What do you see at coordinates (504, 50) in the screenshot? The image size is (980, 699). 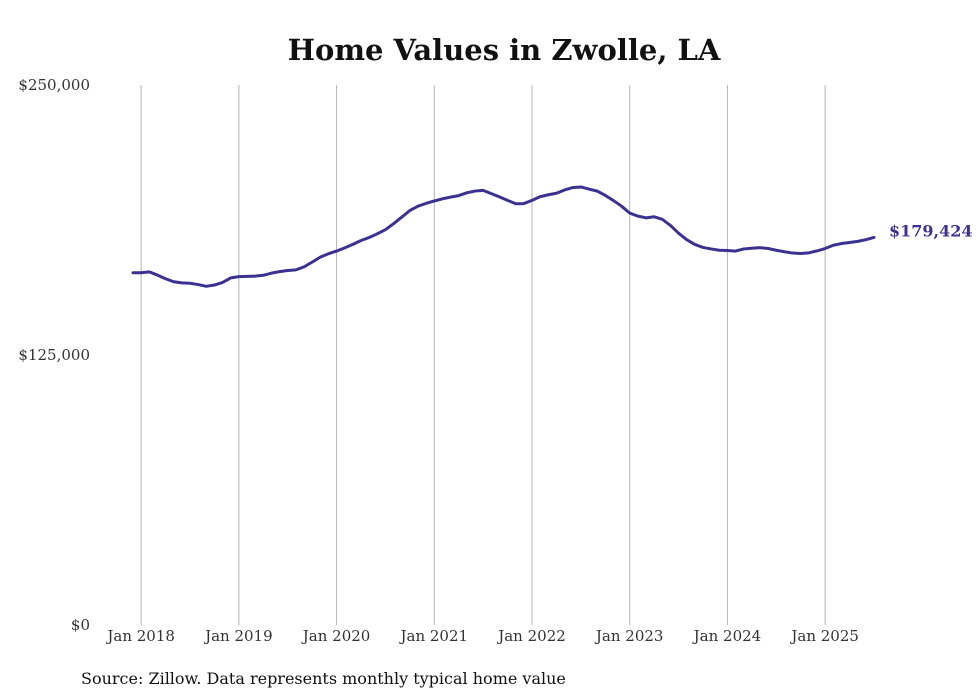 I see `chart-title: Home Values in Zwolle, LA` at bounding box center [504, 50].